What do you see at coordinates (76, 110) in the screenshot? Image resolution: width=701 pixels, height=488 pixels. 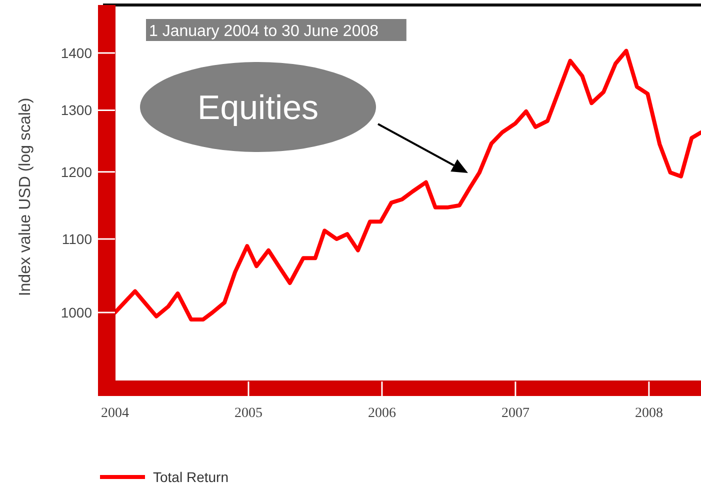 I see `y-tick-label: 1300` at bounding box center [76, 110].